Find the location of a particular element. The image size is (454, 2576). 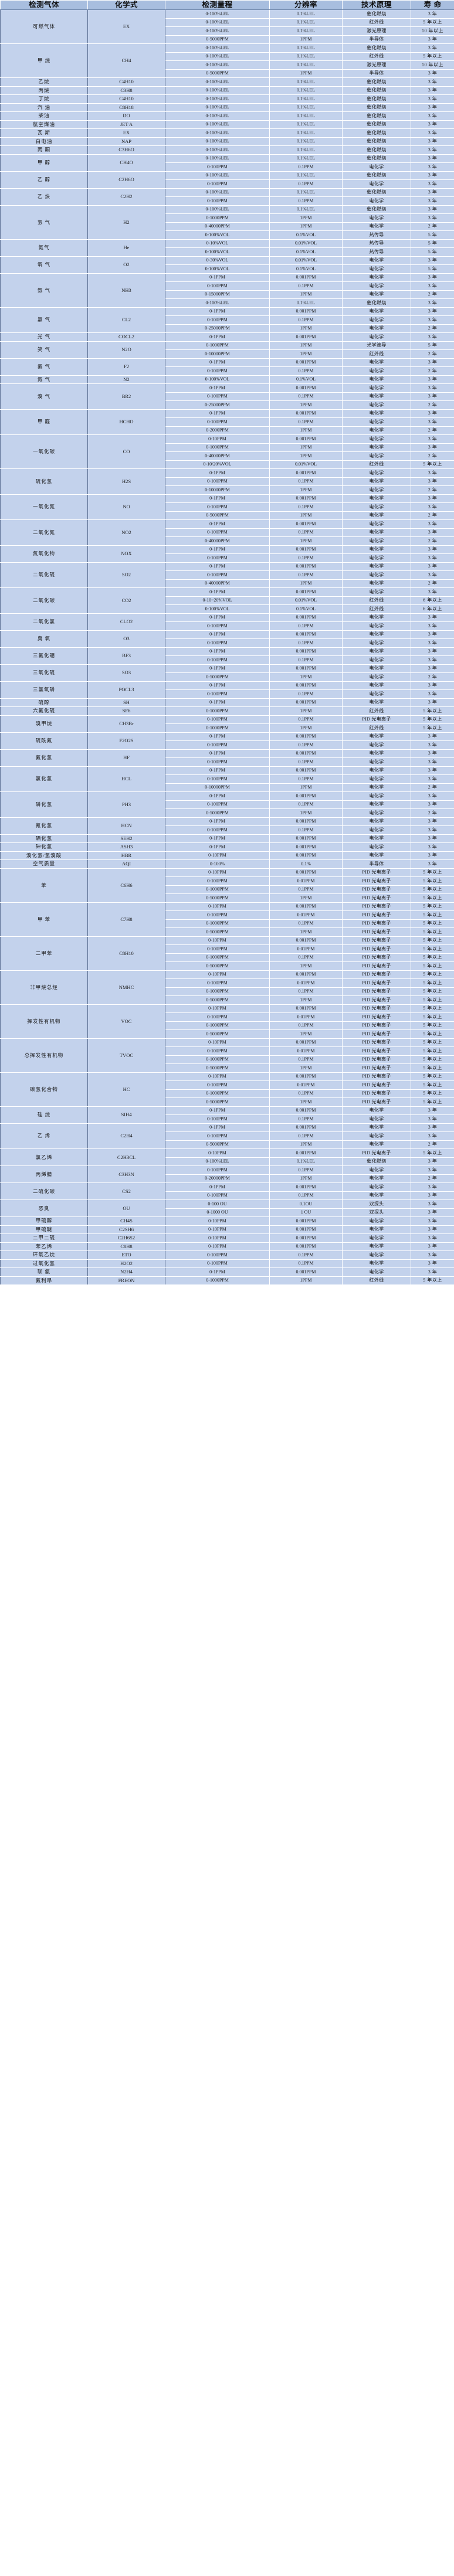

table-row: 0-40000PPM 1PPM 电化学 2 年 is located at coordinates (227, 227).